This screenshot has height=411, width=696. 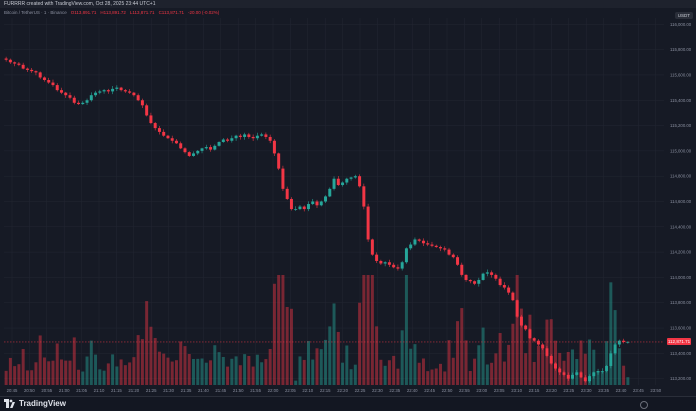 I want to click on currency-badge: USDT, so click(x=683, y=15).